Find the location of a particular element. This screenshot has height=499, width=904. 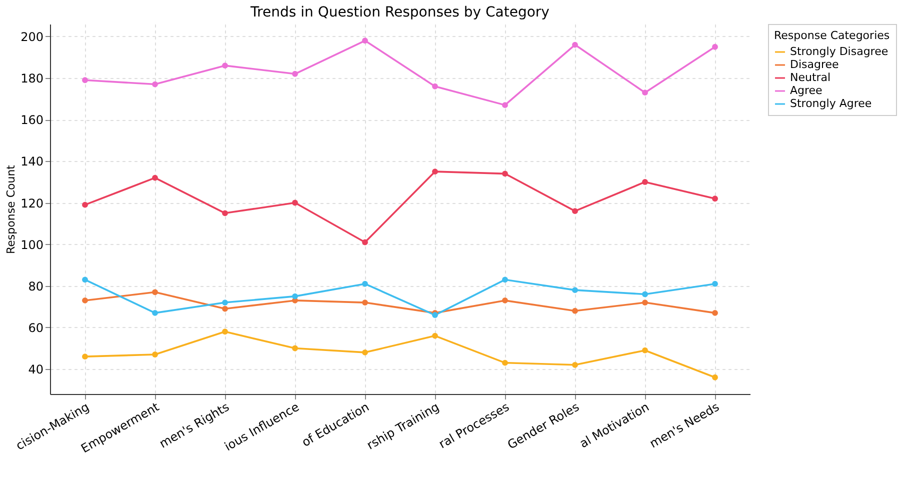

legend-label: Strongly Disagree is located at coordinates (839, 51).